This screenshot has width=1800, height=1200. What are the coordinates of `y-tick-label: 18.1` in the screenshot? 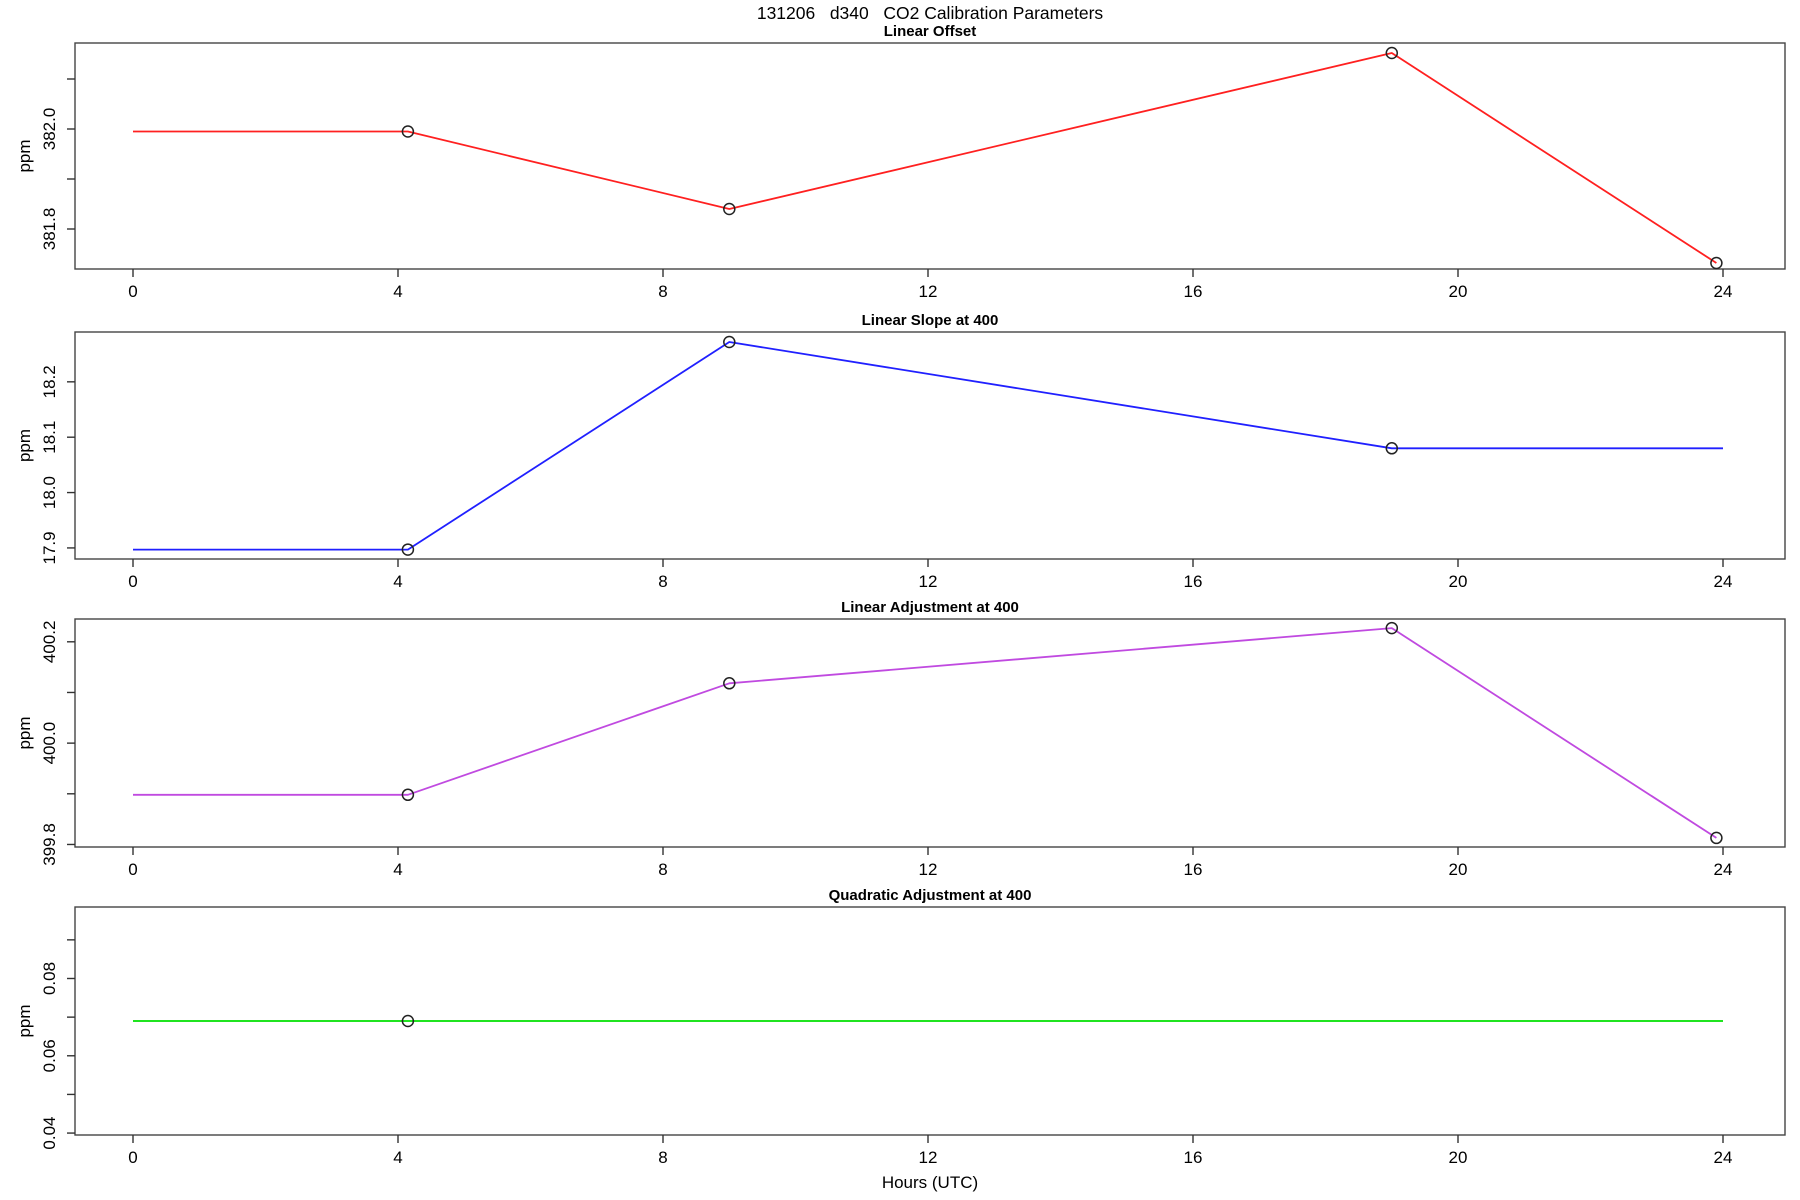 It's located at (49, 437).